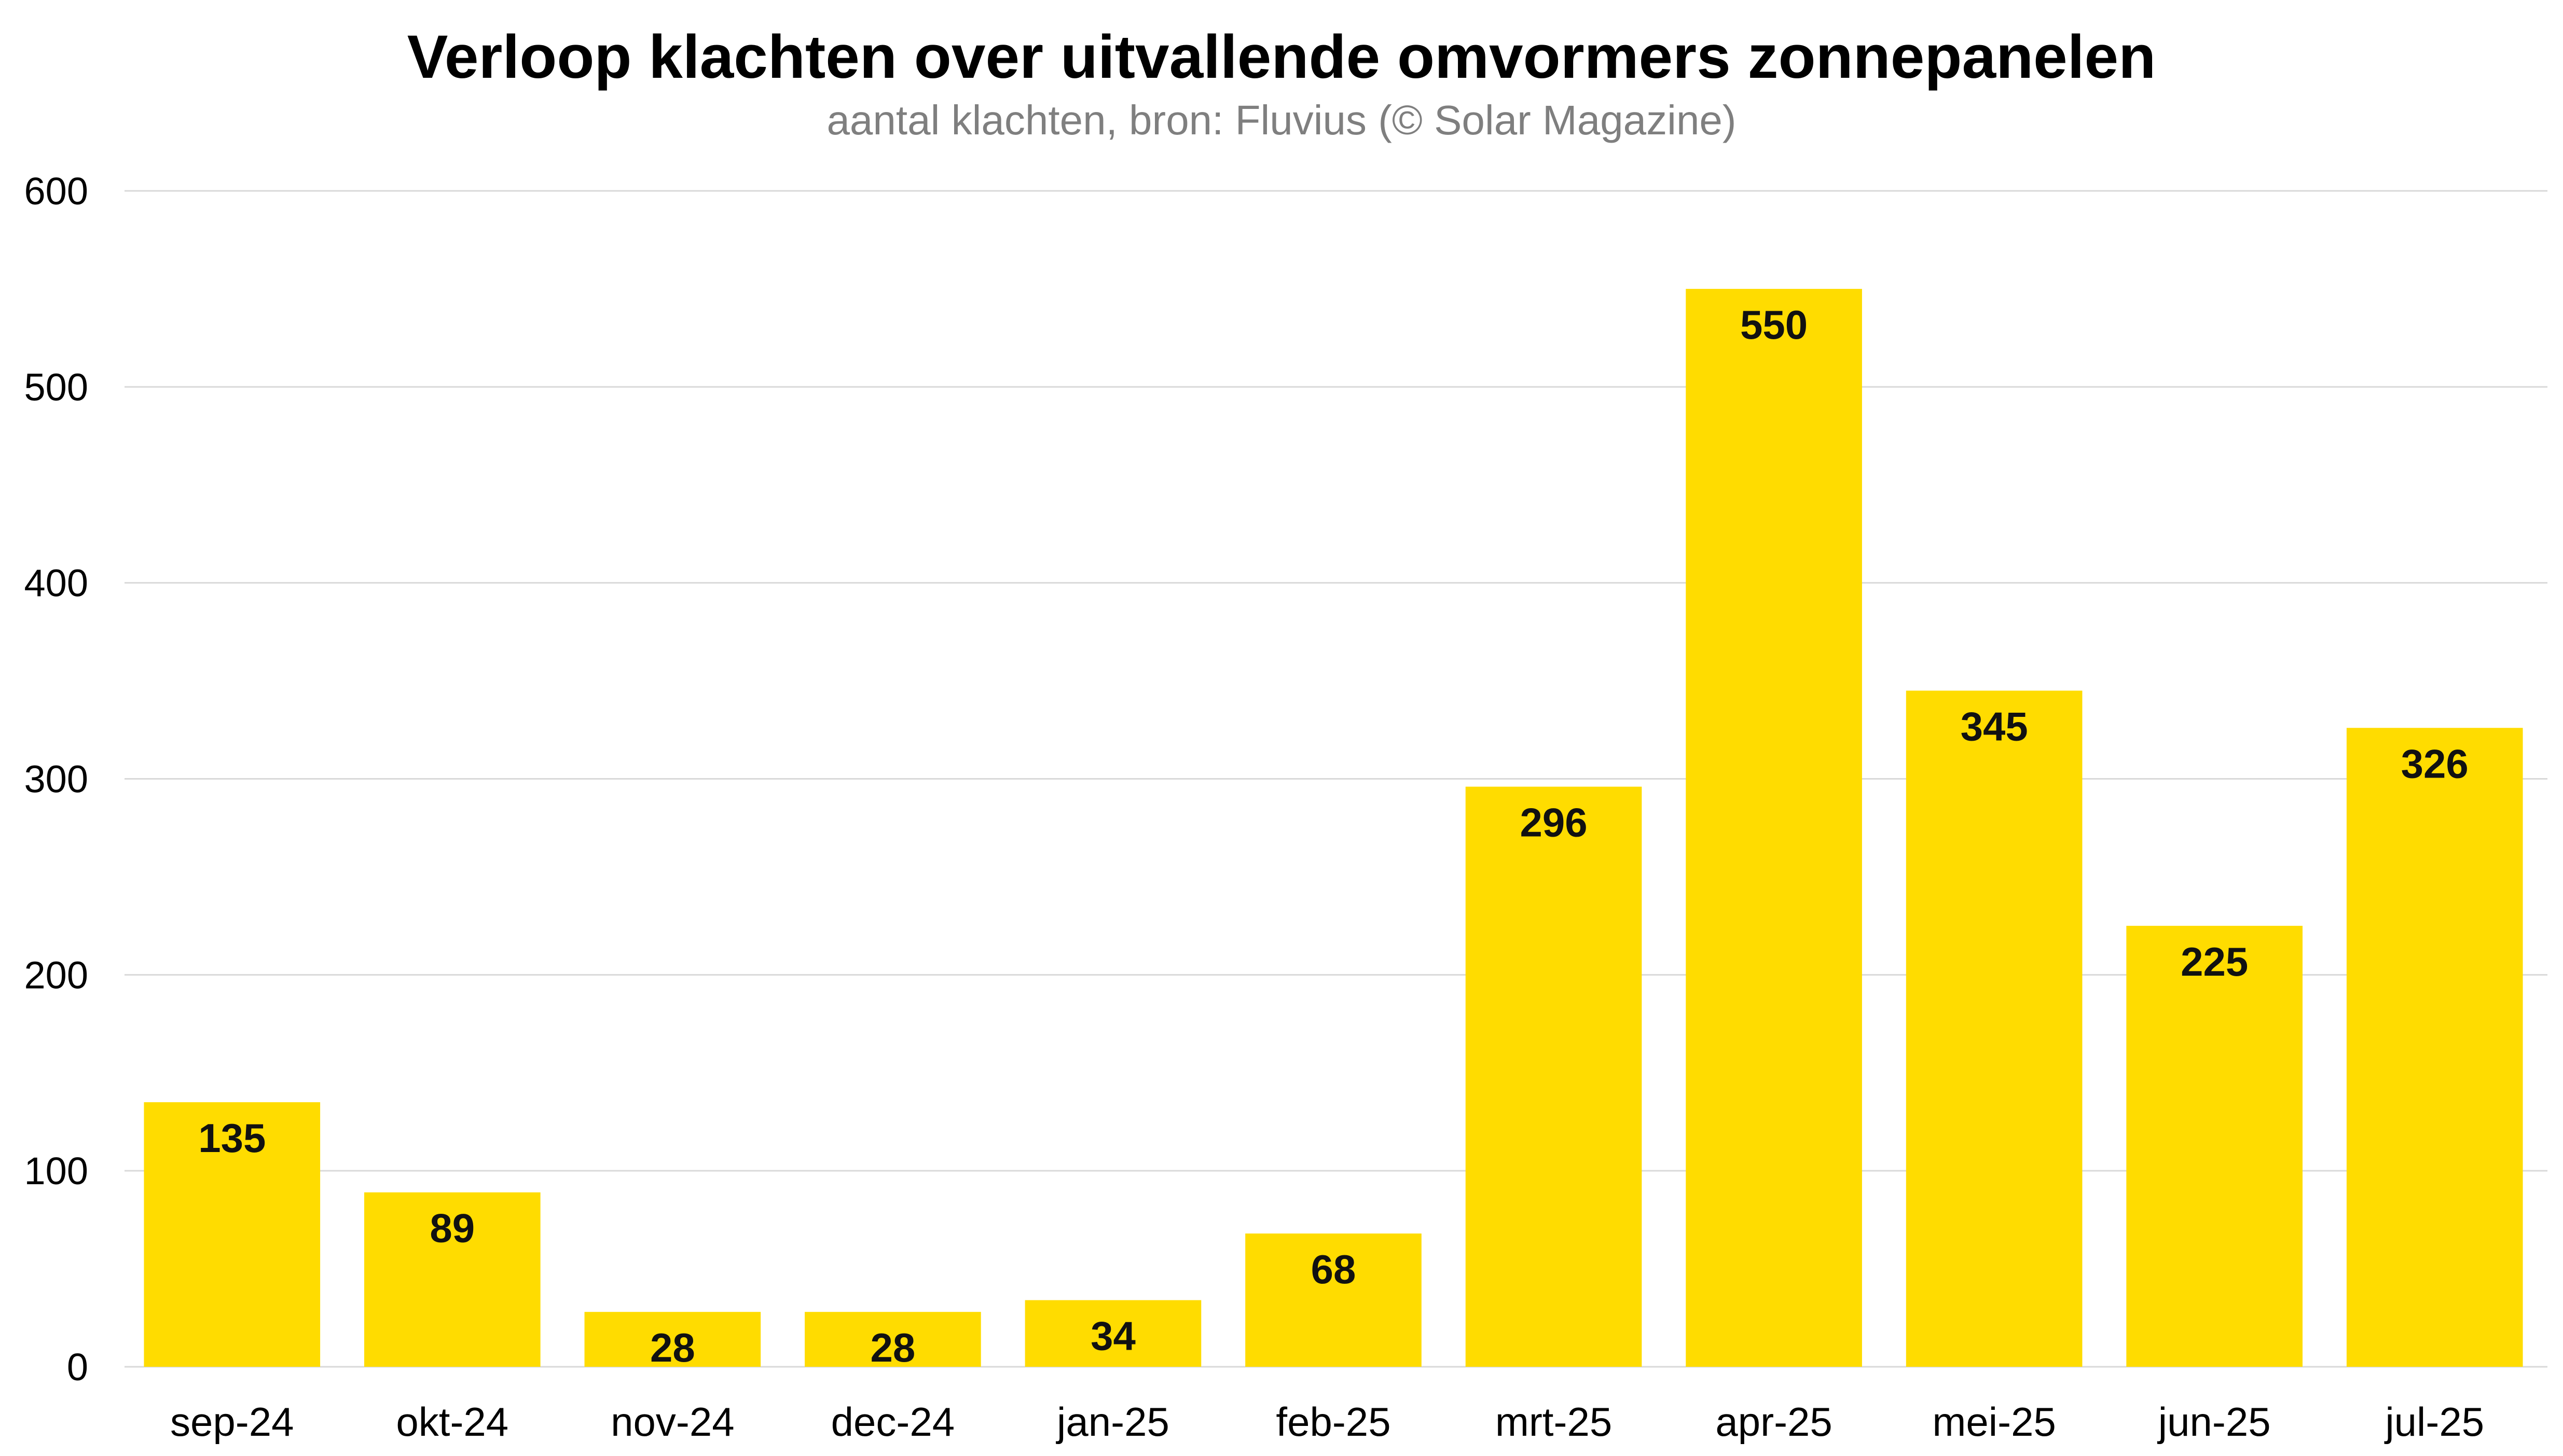 This screenshot has width=2563, height=1456. I want to click on data-label-jan-25: 34, so click(1113, 1336).